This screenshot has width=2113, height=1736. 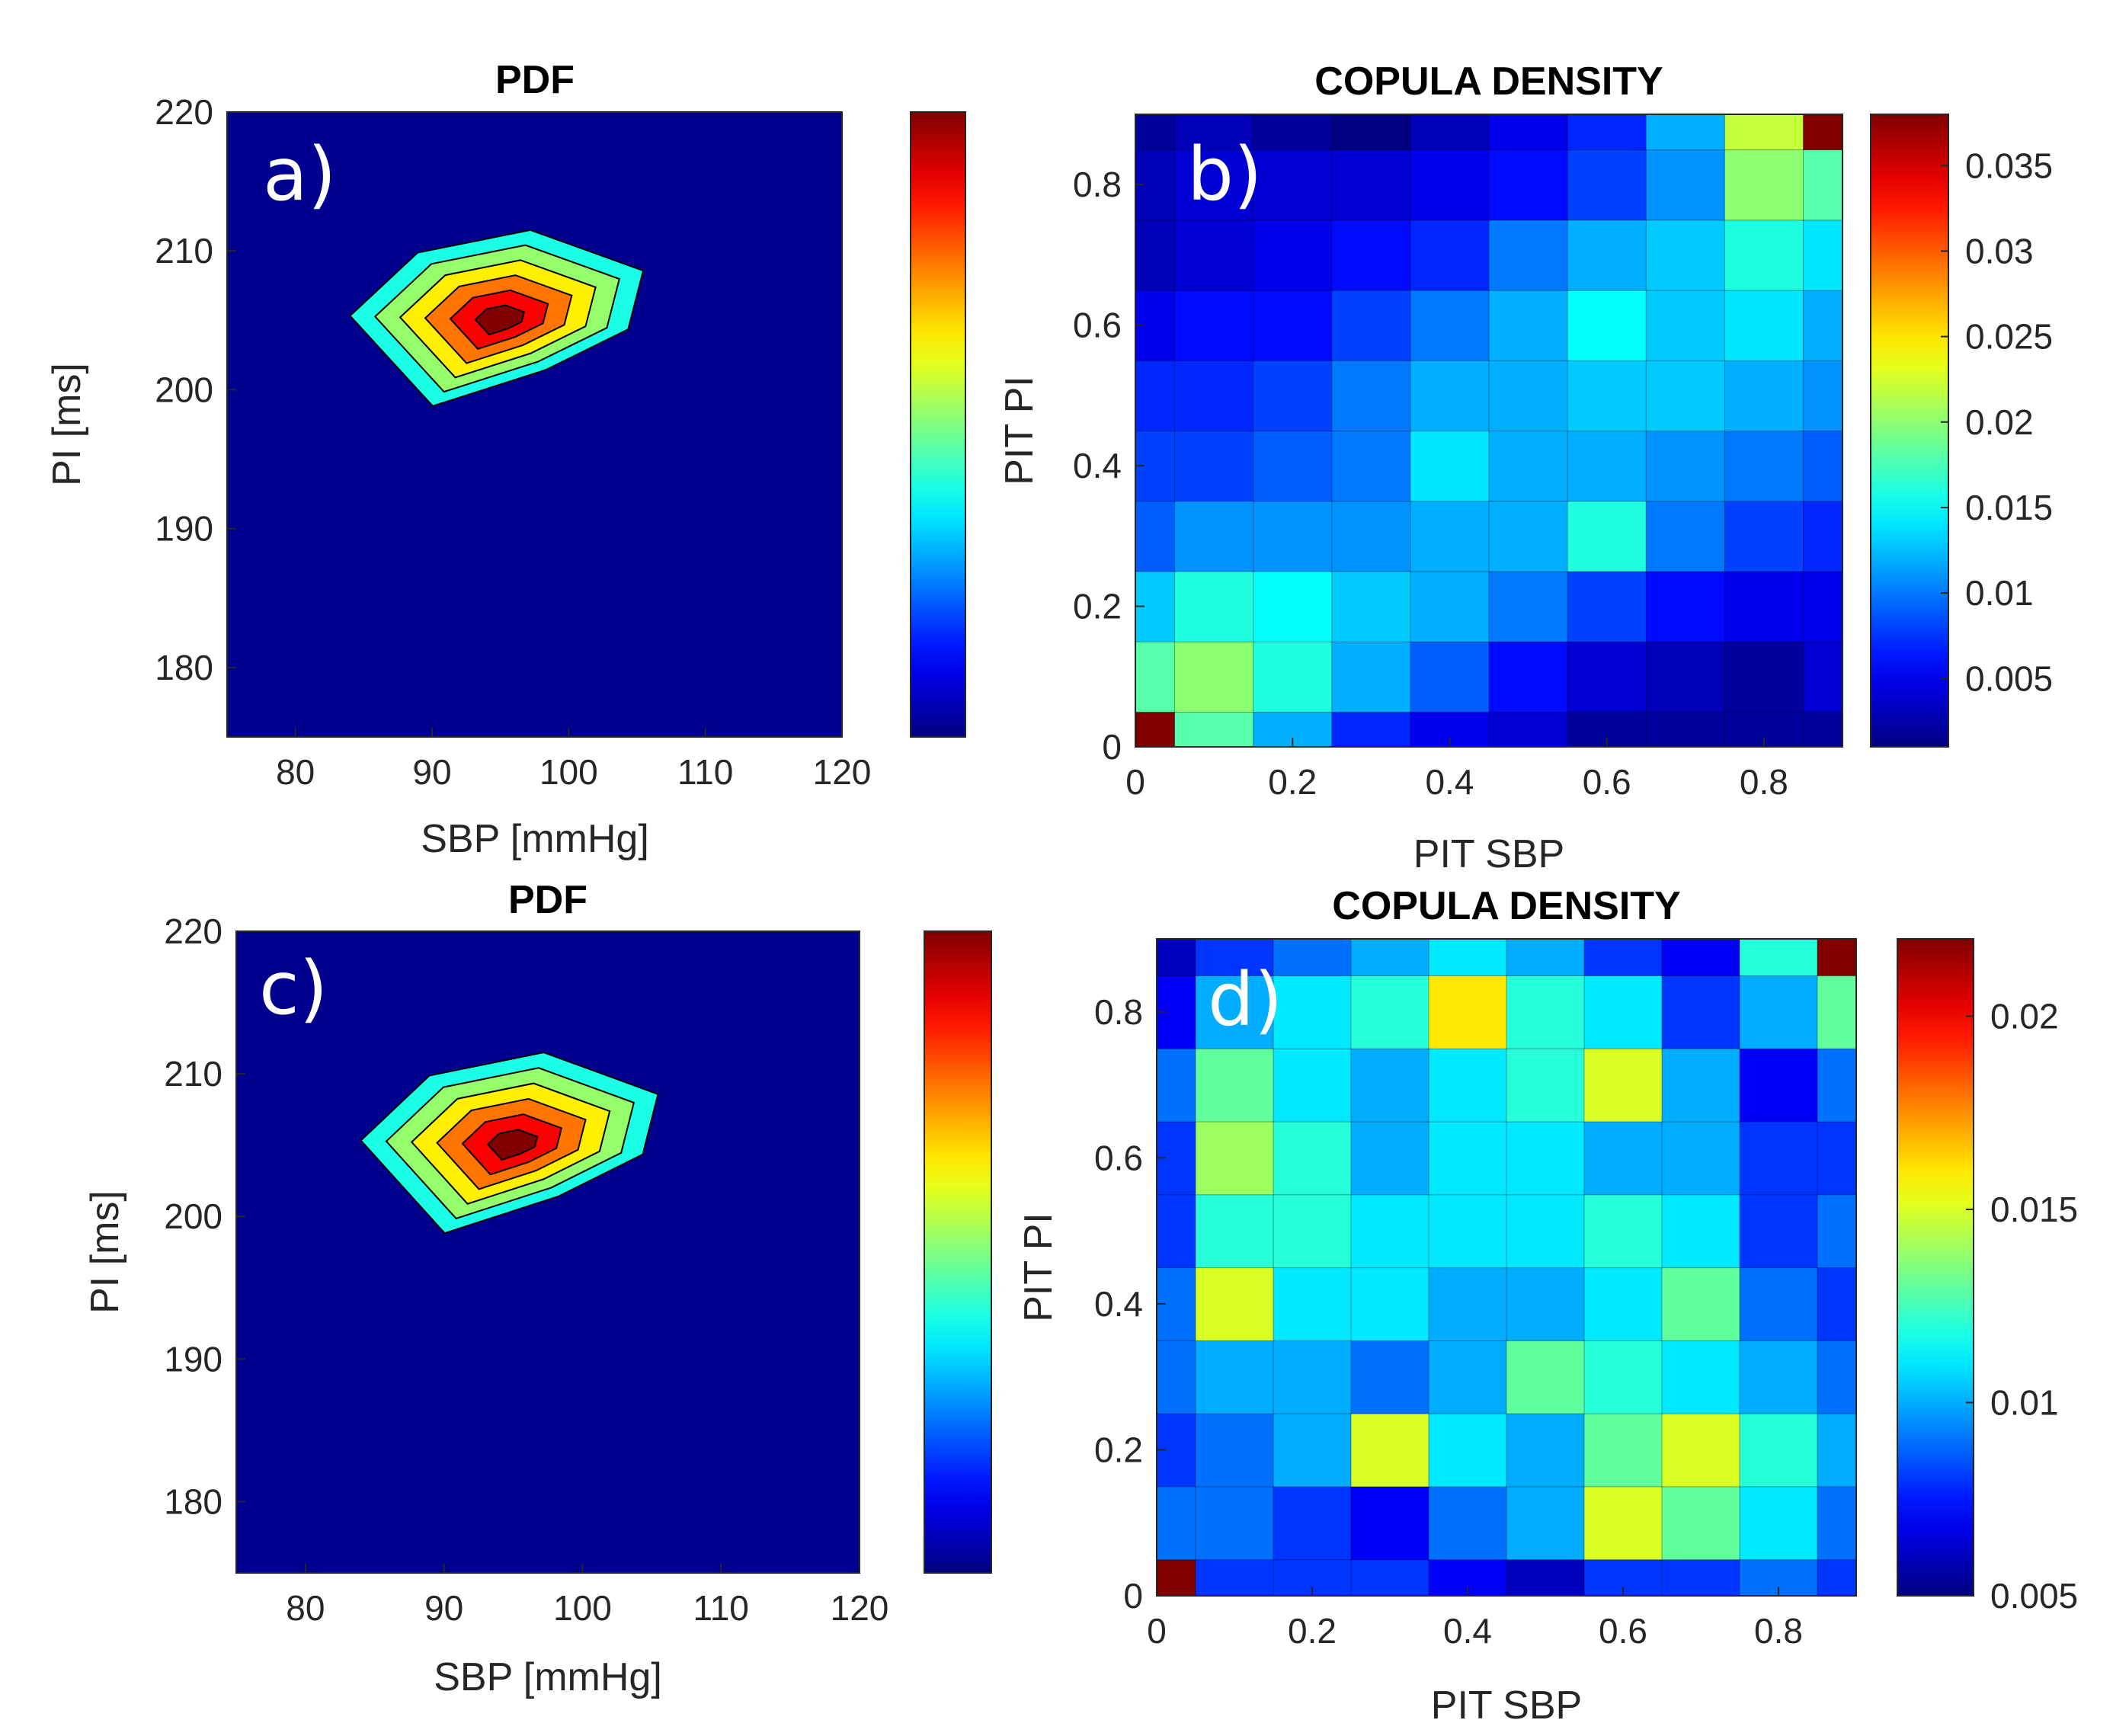 What do you see at coordinates (184, 529) in the screenshot?
I see `y-tick-label: 190` at bounding box center [184, 529].